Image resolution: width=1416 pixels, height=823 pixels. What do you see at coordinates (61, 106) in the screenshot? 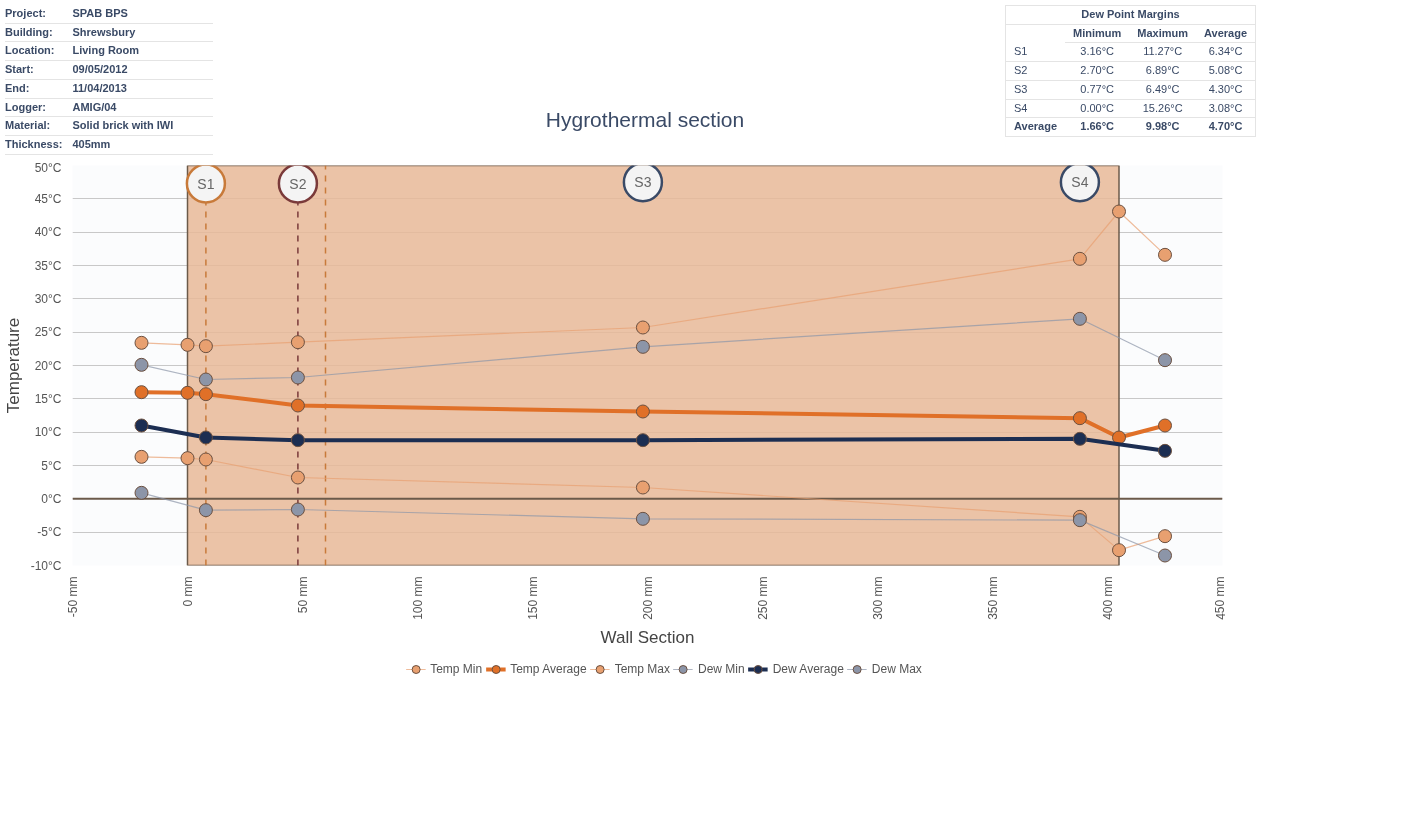
I see `text: Logger: AMIG/04` at bounding box center [61, 106].